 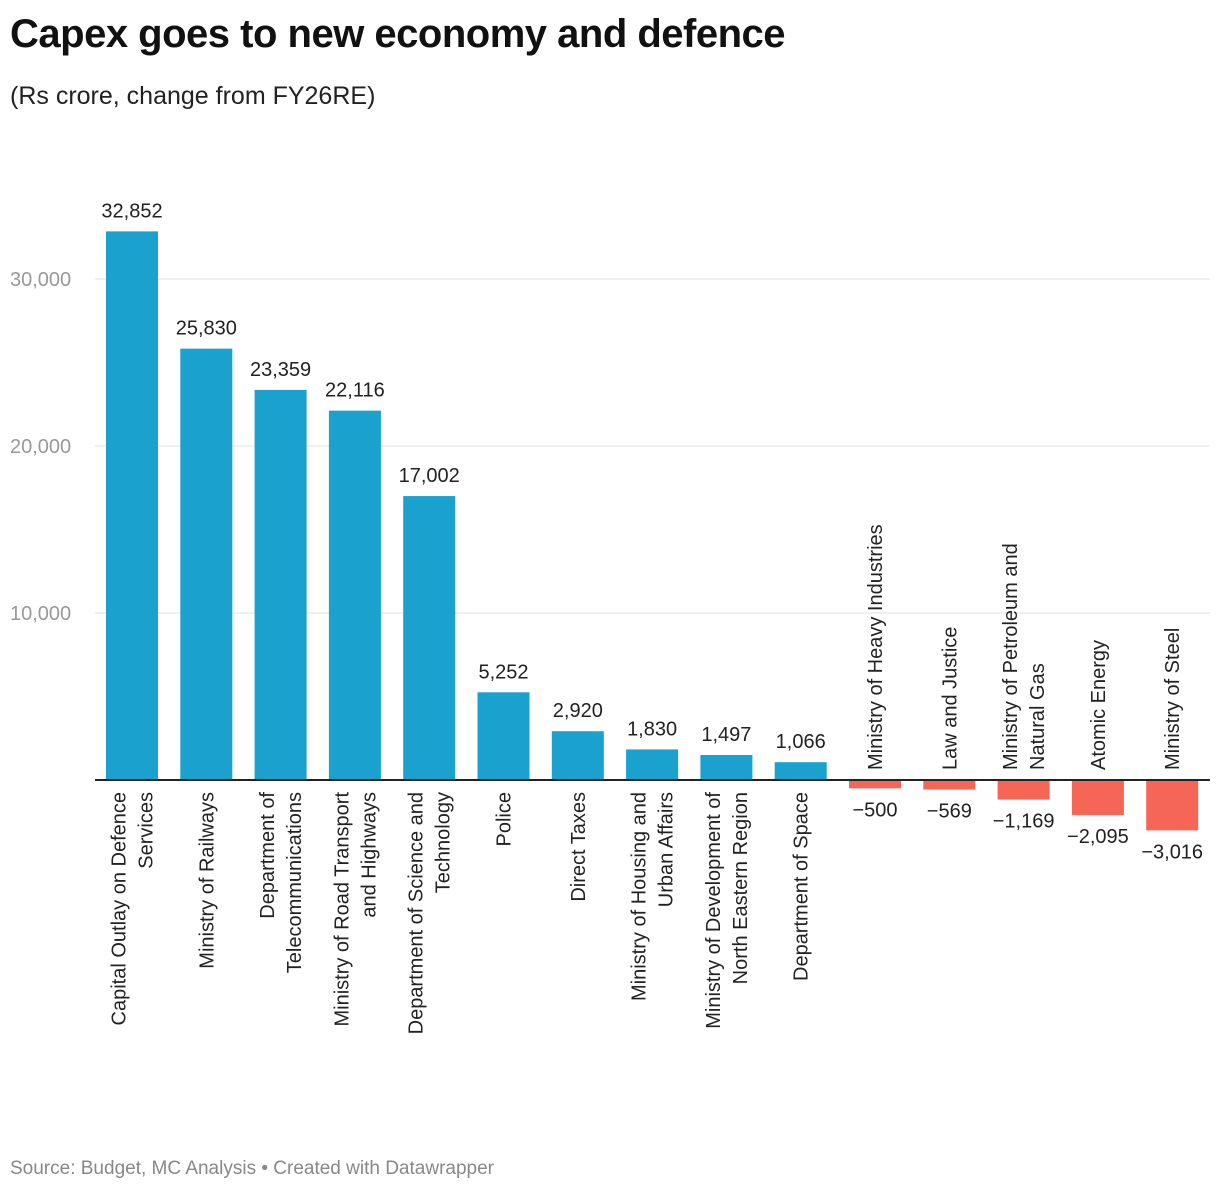 What do you see at coordinates (801, 742) in the screenshot?
I see `value-label: 1,066` at bounding box center [801, 742].